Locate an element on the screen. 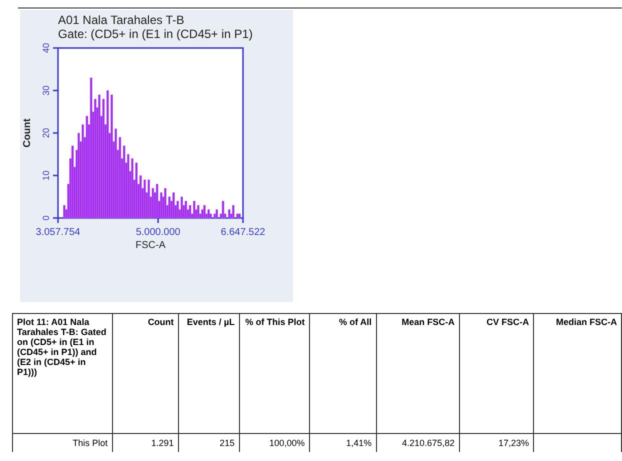 The height and width of the screenshot is (461, 622). text: 100,00% is located at coordinates (274, 443).